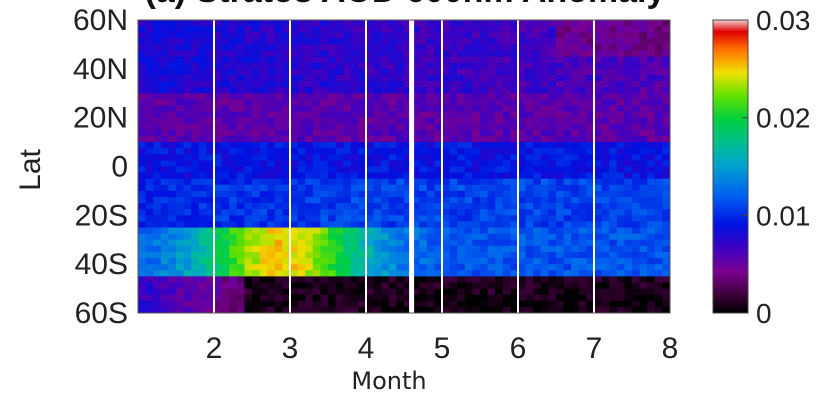 This screenshot has width=825, height=395. Describe the element at coordinates (214, 348) in the screenshot. I see `x-tick-label: 2` at that location.